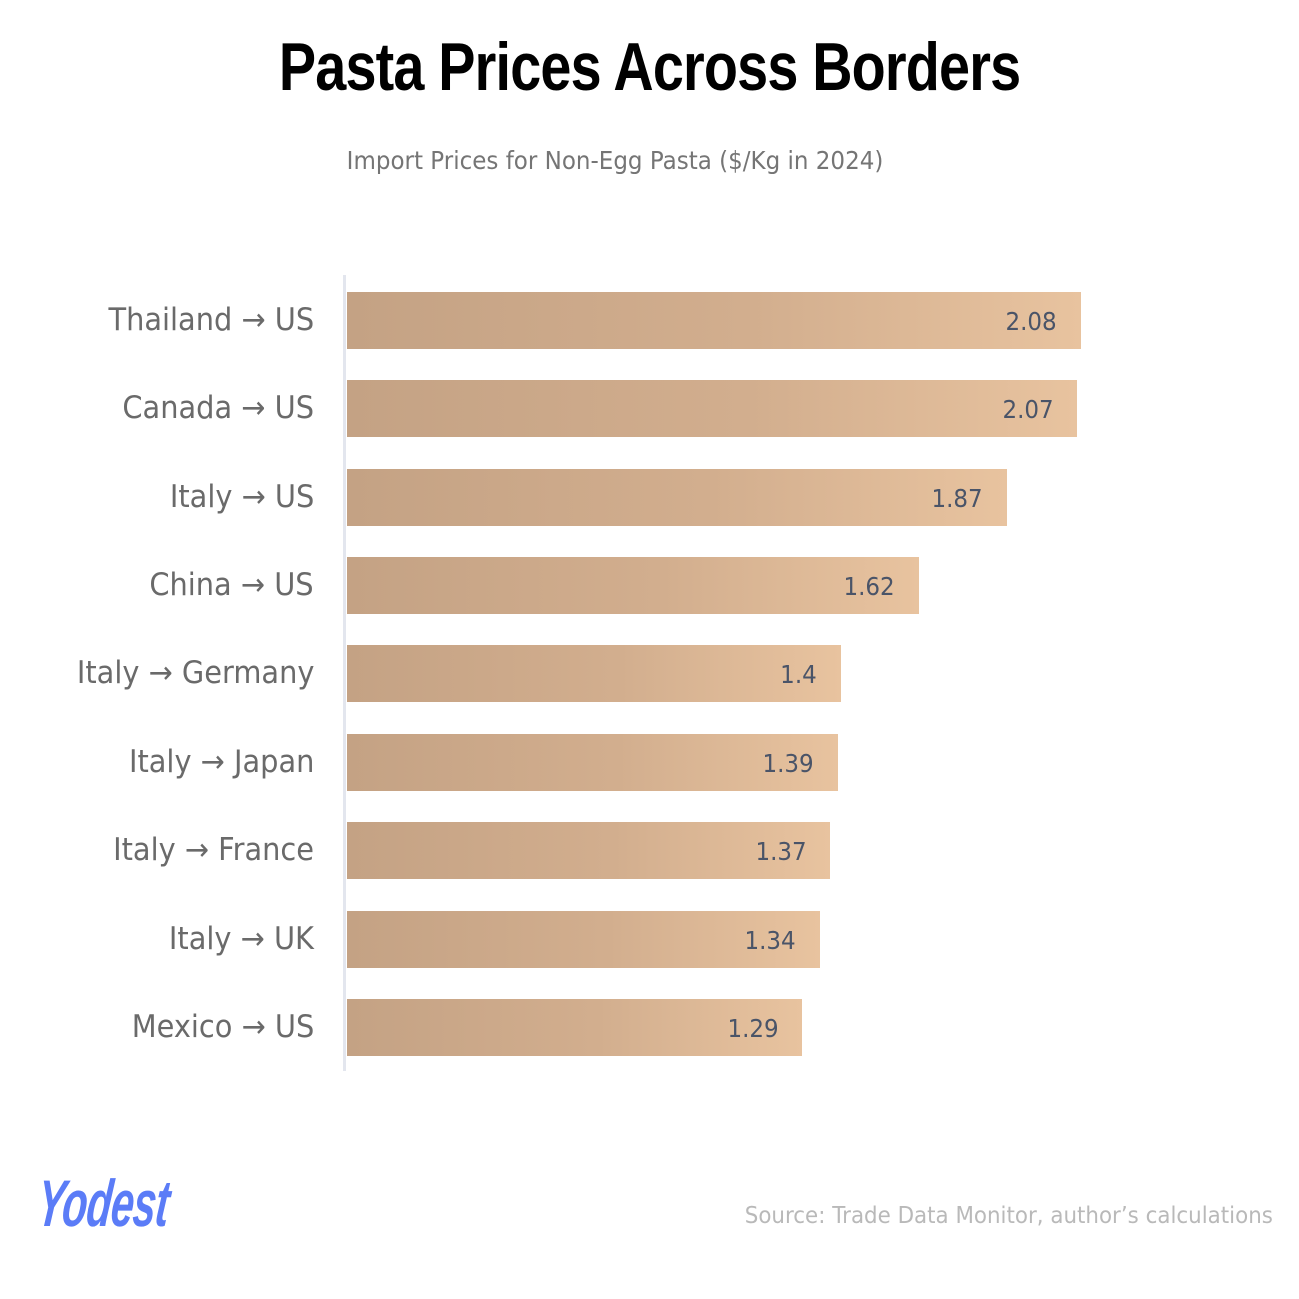 The width and height of the screenshot is (1299, 1299). What do you see at coordinates (583, 939) in the screenshot?
I see `bar: 1.34` at bounding box center [583, 939].